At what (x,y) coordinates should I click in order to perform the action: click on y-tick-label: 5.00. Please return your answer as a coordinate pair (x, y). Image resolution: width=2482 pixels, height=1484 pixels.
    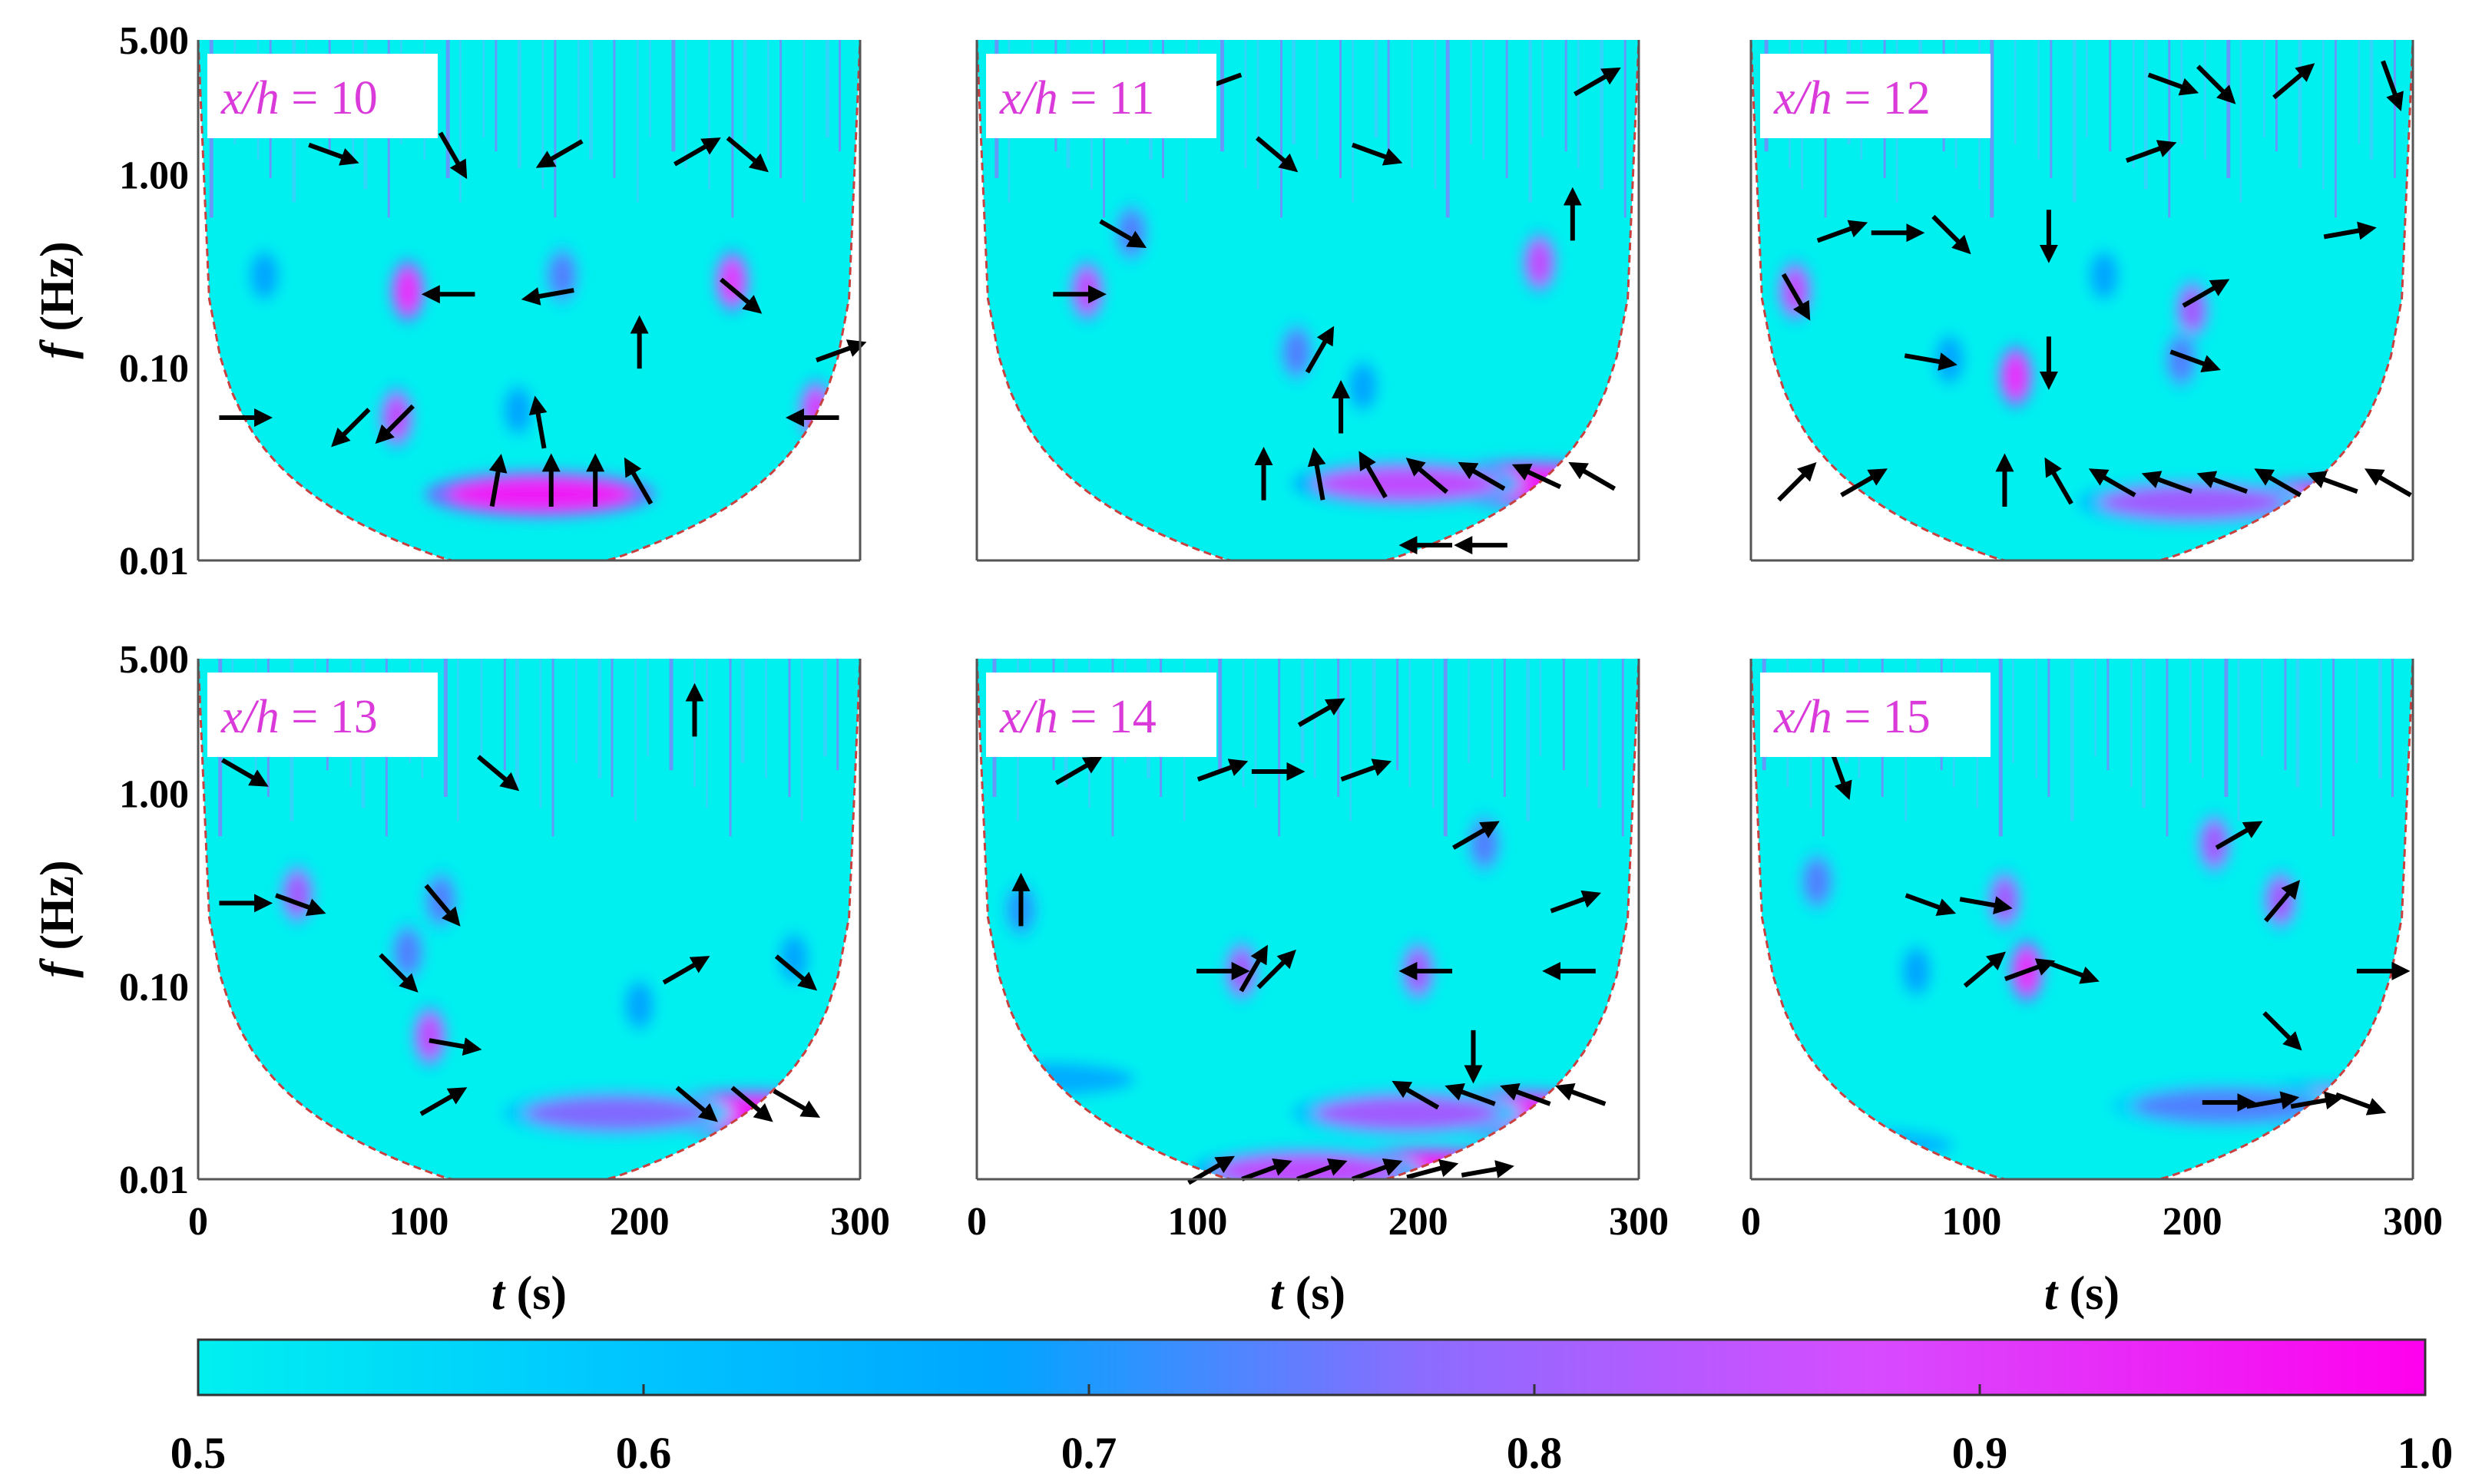
    Looking at the image, I should click on (154, 660).